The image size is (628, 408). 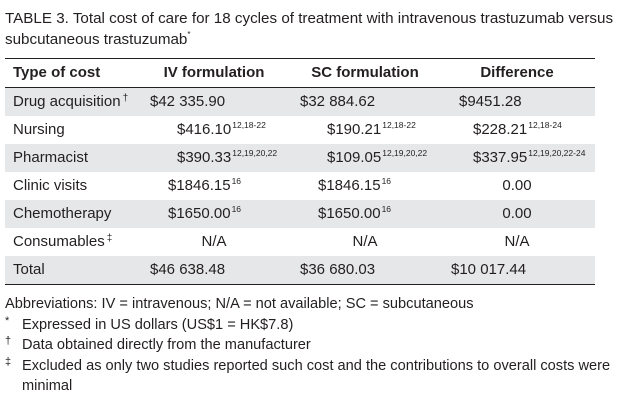 I want to click on diff-value: $9451.28, so click(x=490, y=101).